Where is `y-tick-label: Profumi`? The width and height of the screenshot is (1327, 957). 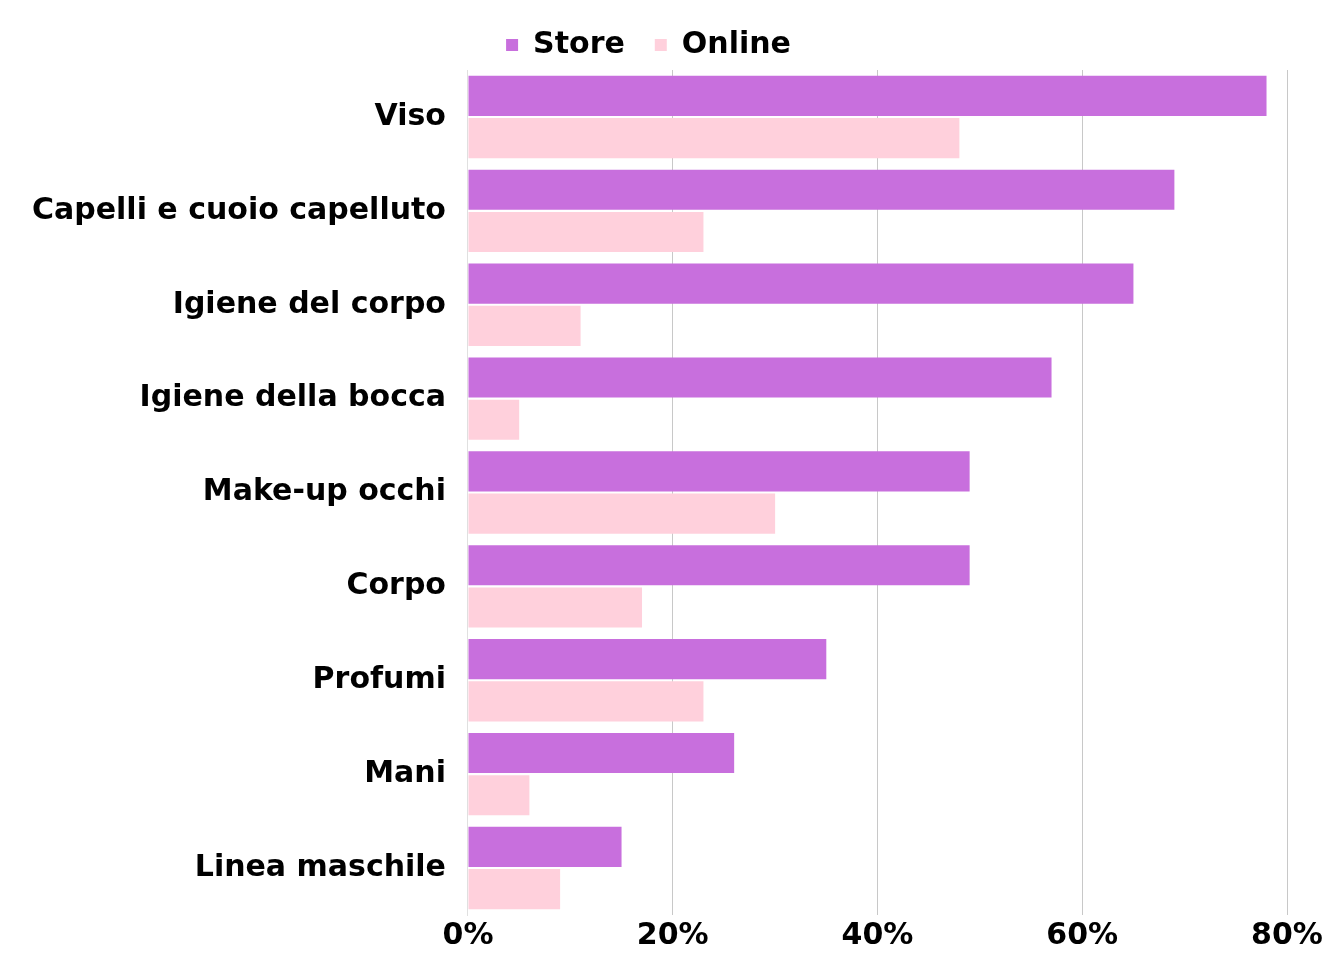 y-tick-label: Profumi is located at coordinates (379, 678).